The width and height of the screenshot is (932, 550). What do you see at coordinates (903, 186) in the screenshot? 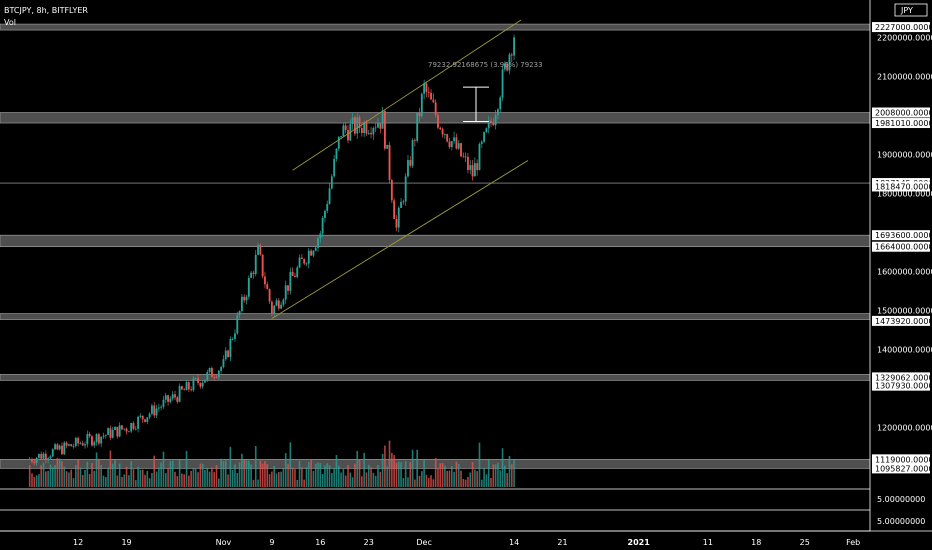
I see `level-label: 1818470.00000000` at bounding box center [903, 186].